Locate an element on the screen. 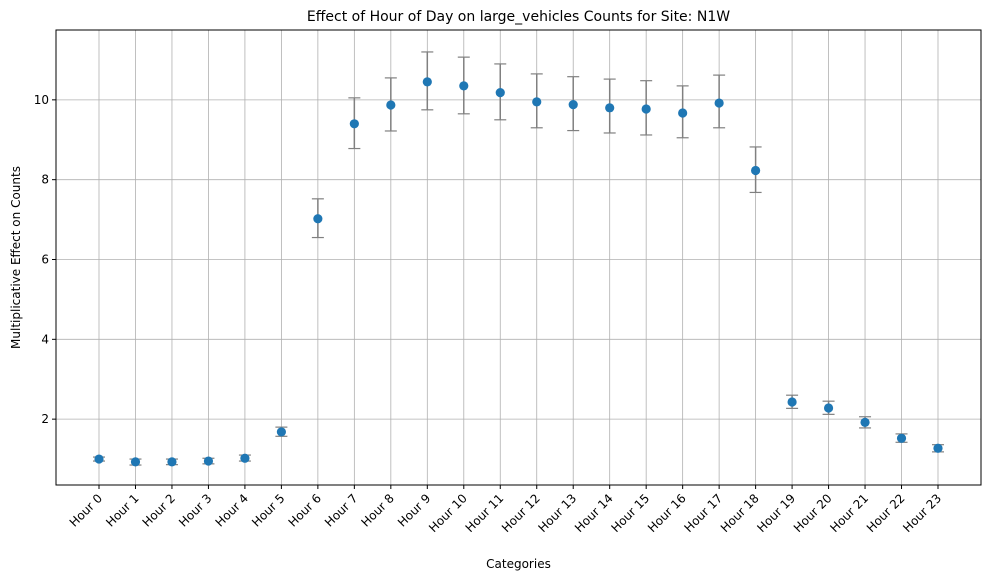 Image resolution: width=997 pixels, height=580 pixels. x-tick-label: Hour 10 is located at coordinates (448, 513).